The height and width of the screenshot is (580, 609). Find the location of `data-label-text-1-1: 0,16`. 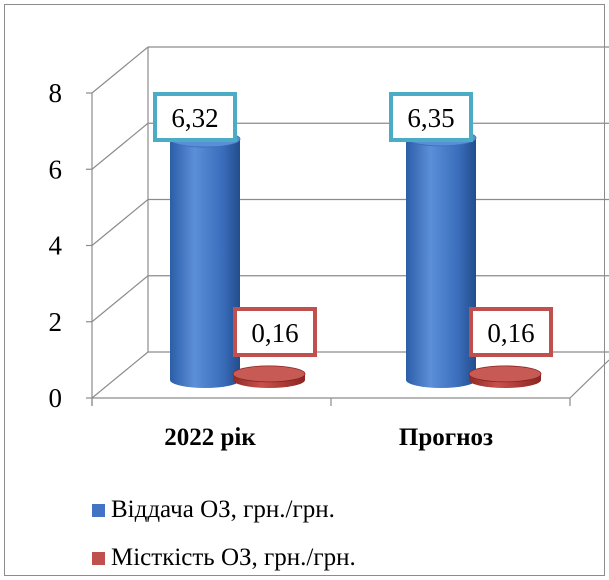

data-label-text-1-1: 0,16 is located at coordinates (510, 333).